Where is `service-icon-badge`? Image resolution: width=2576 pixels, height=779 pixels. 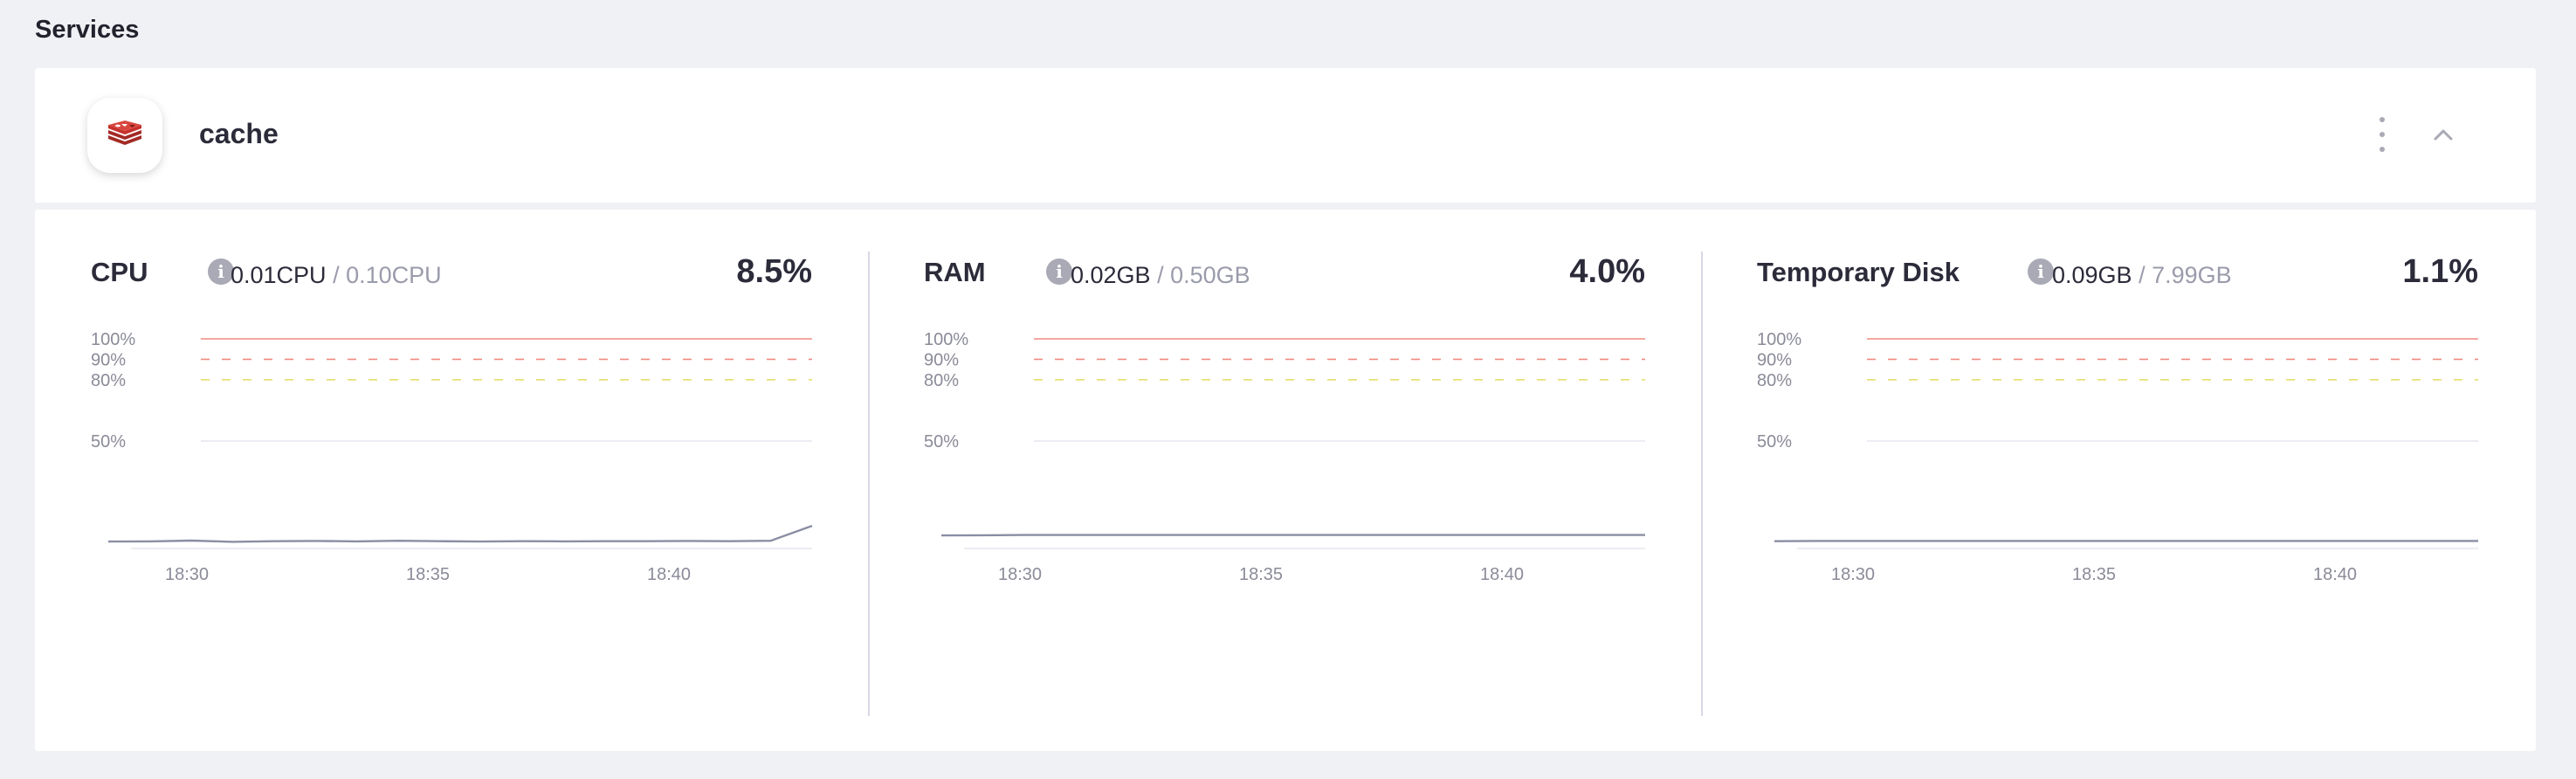
service-icon-badge is located at coordinates (124, 135).